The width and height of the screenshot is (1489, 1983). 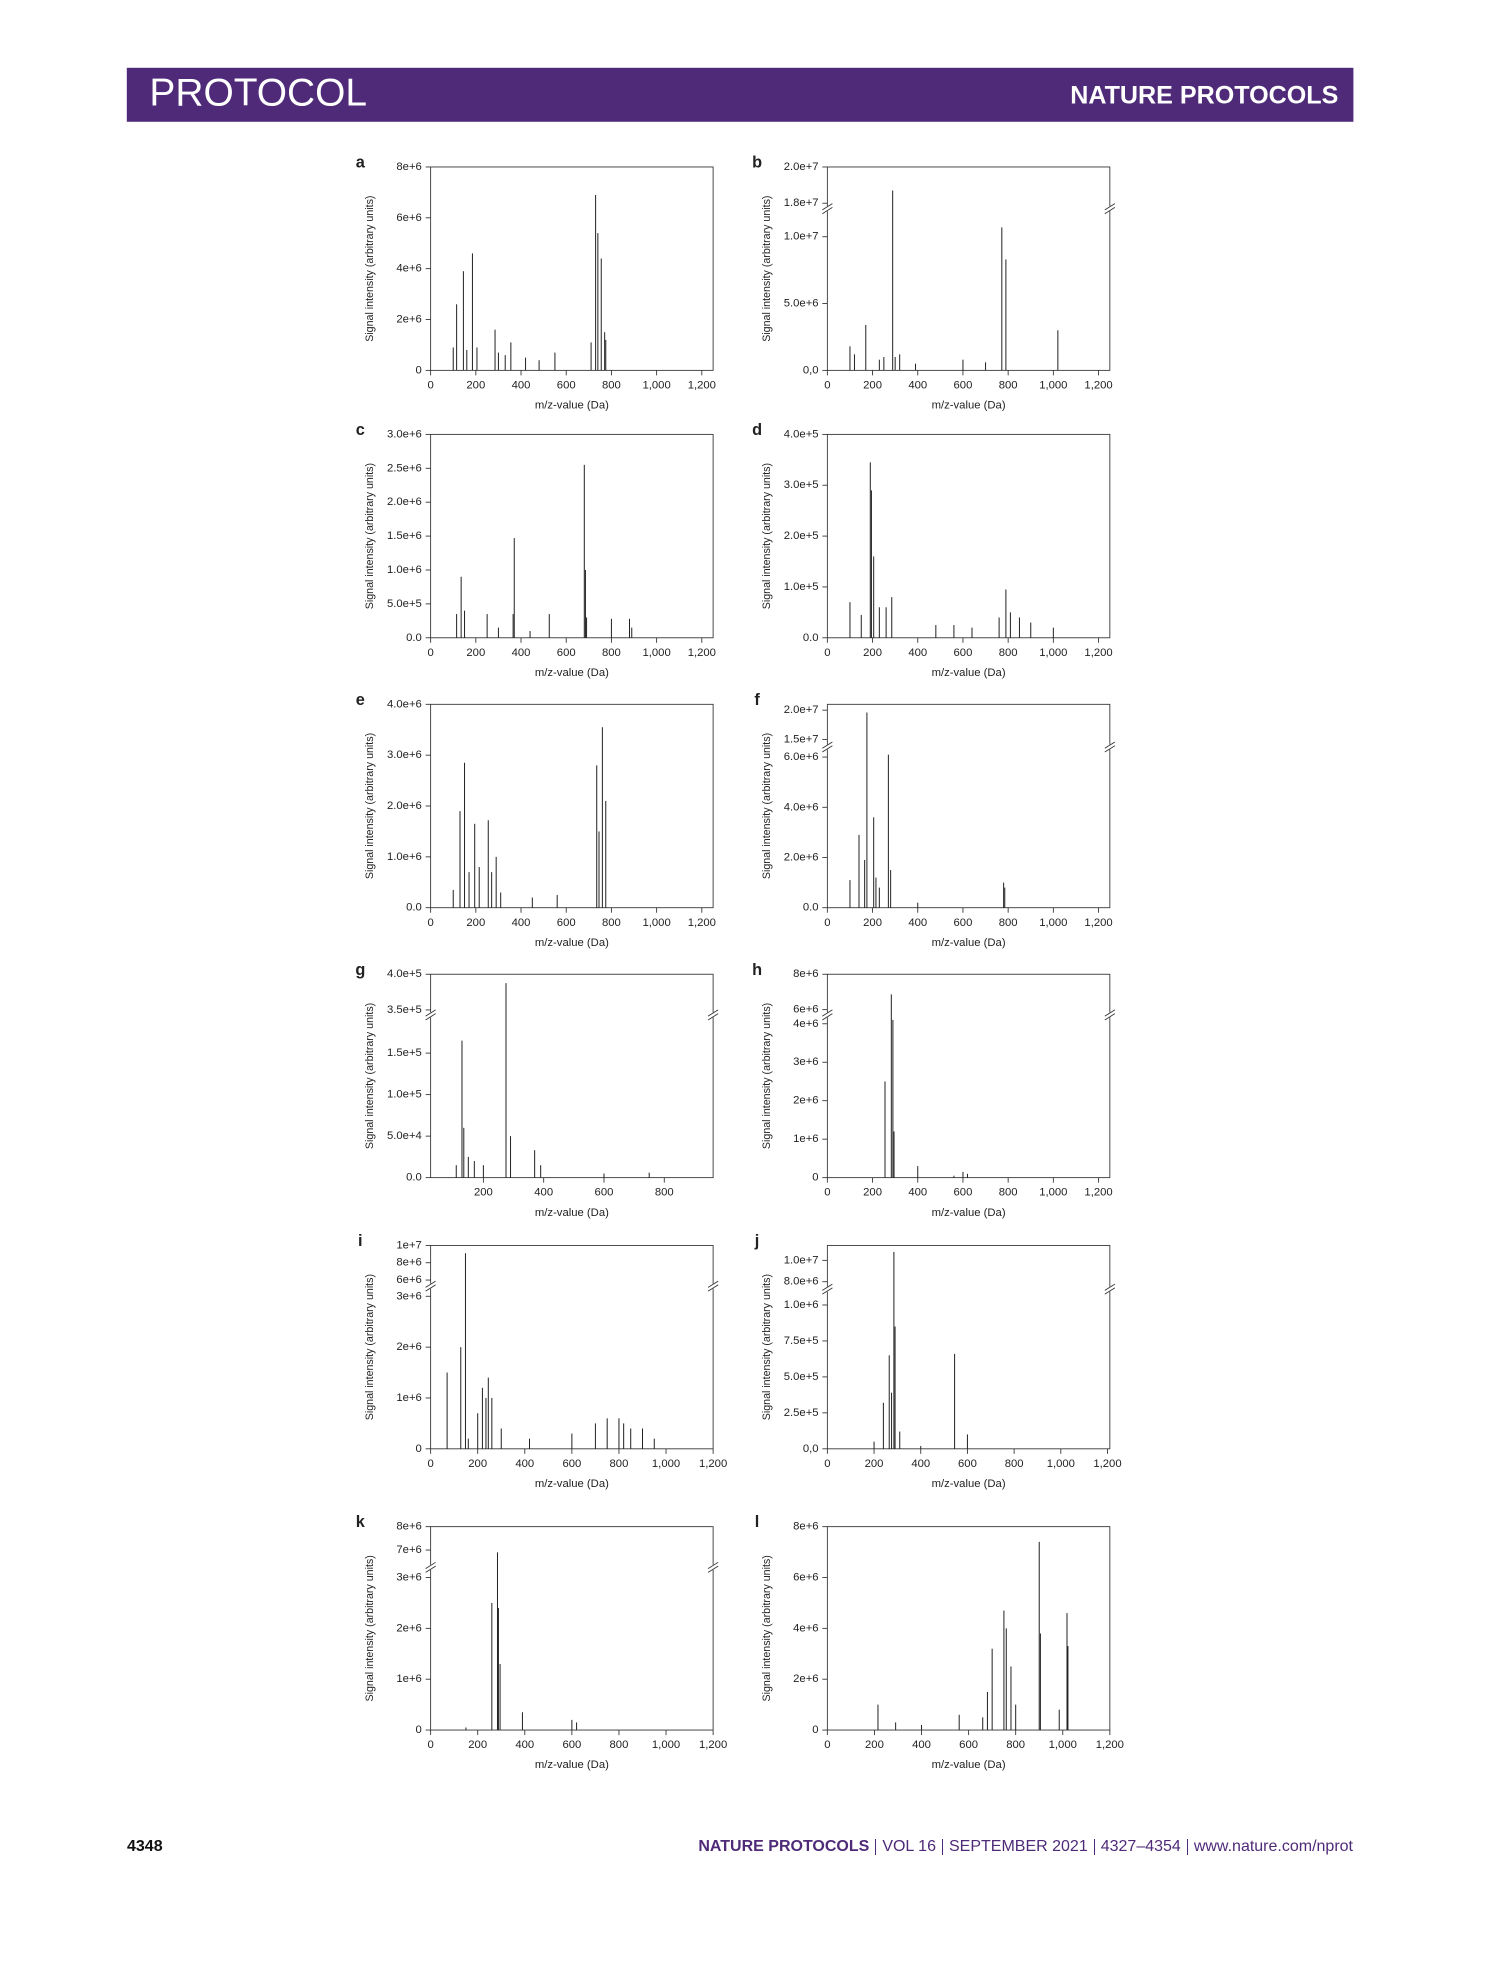 I want to click on y-tick-label: 1.8e+7, so click(x=801, y=203).